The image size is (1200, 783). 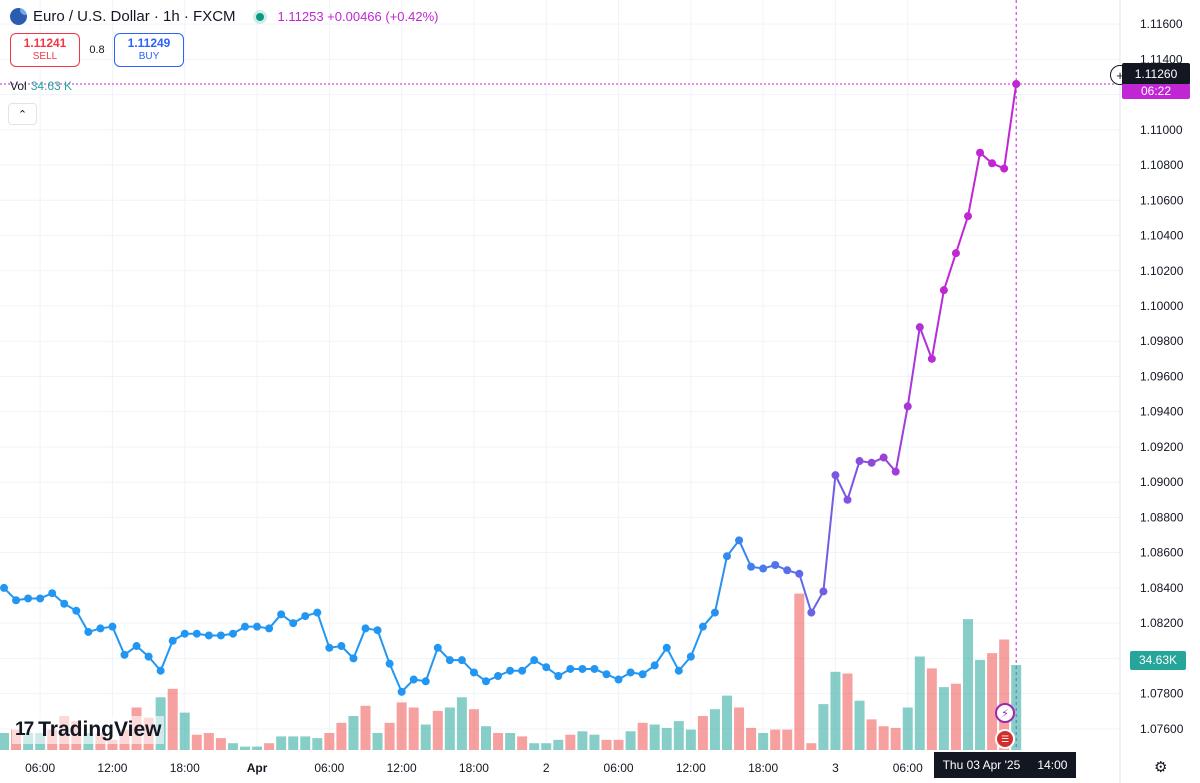 I want to click on crosshair-date: Thu 03 Apr '25, so click(x=981, y=765).